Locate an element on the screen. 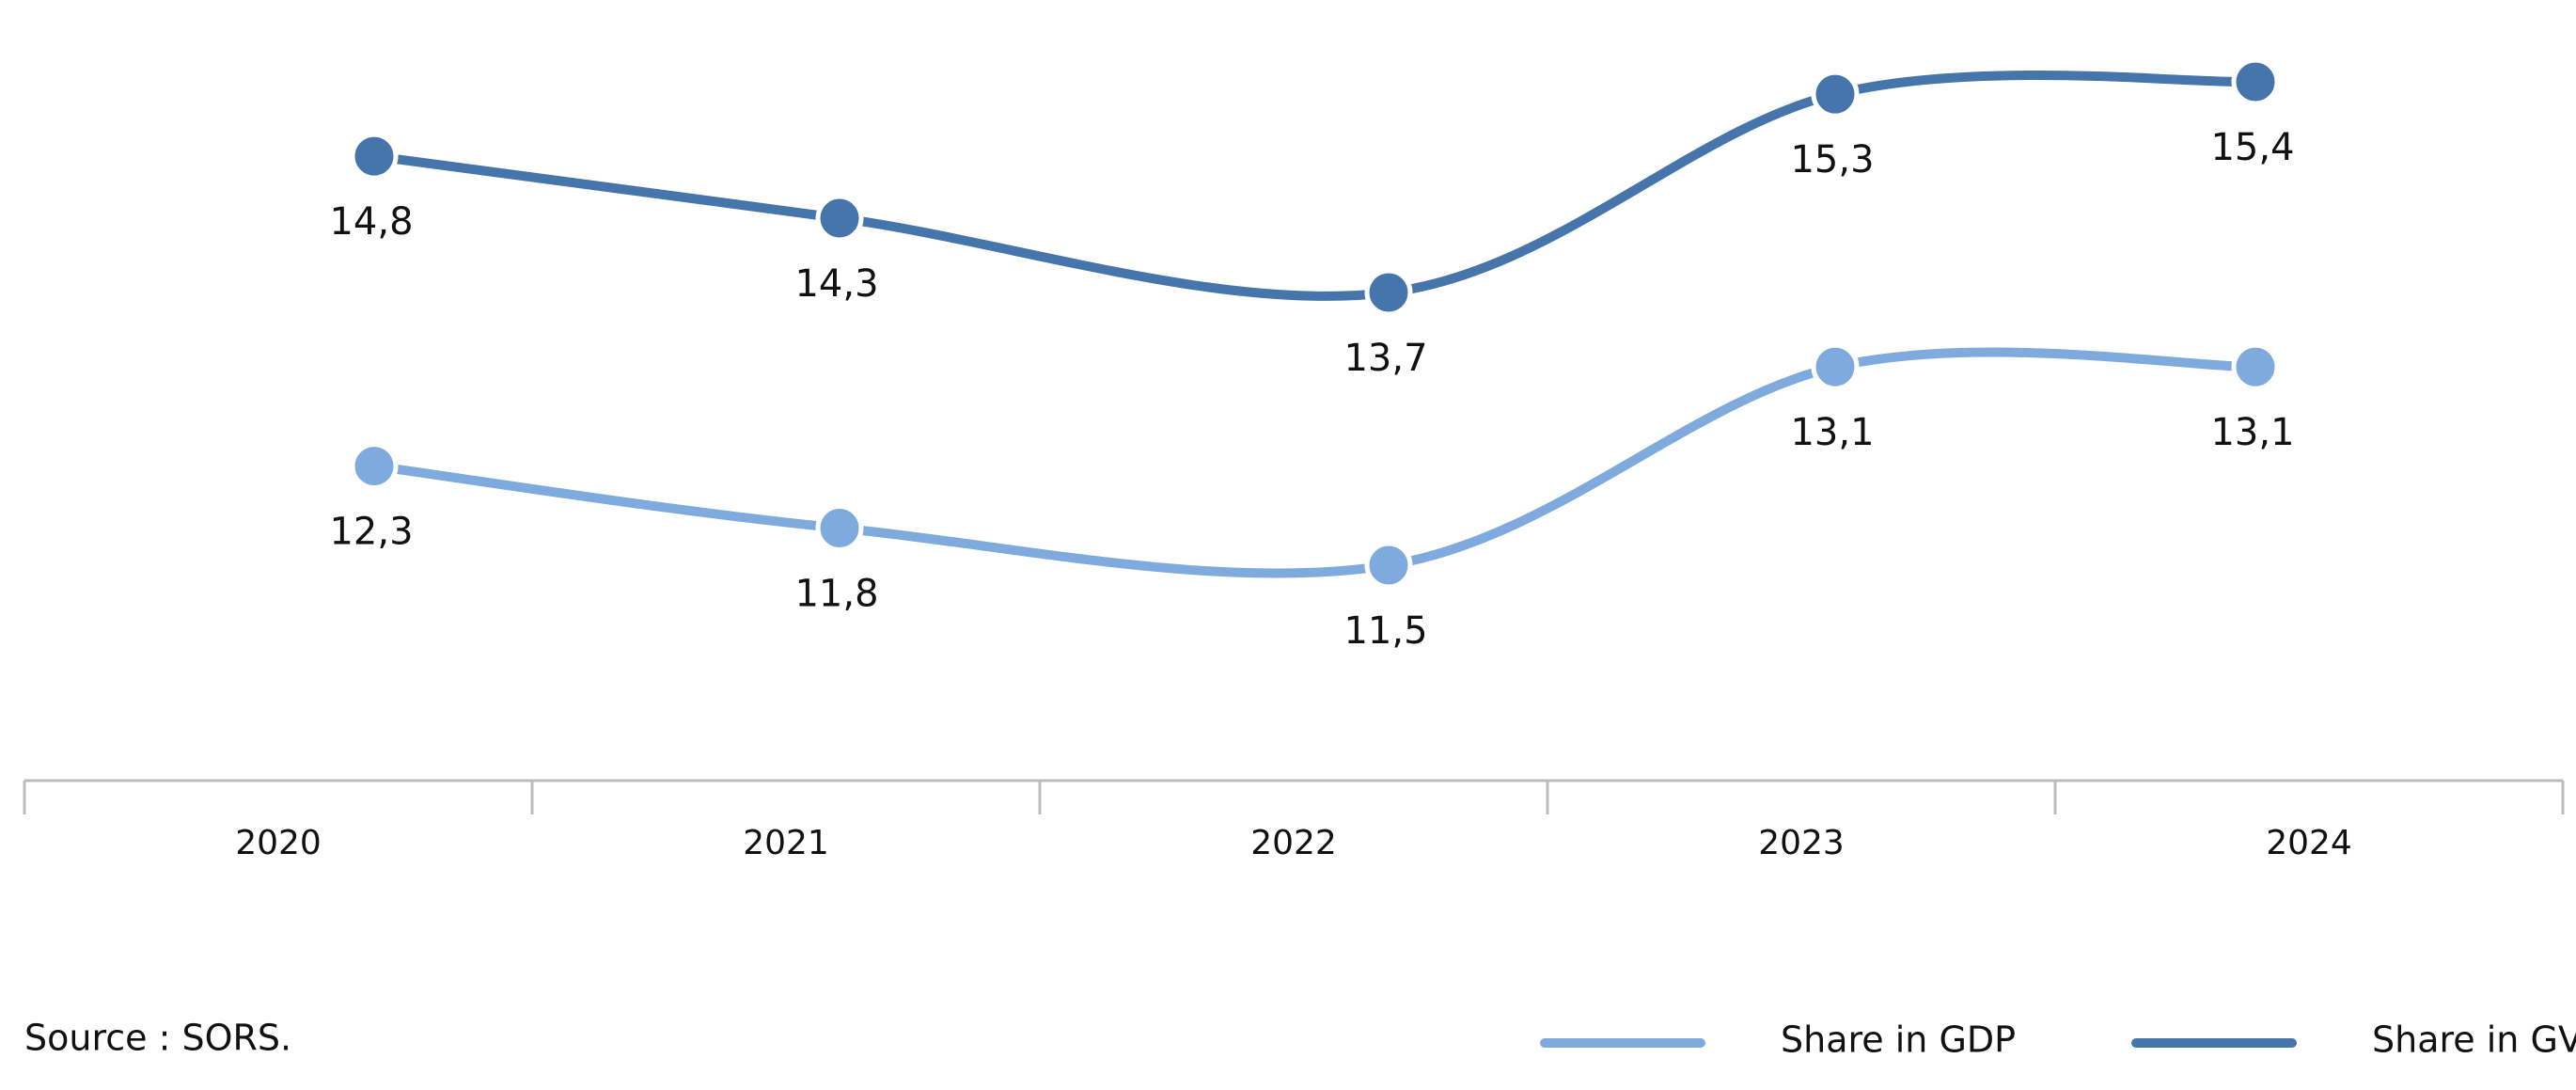 This screenshot has height=1090, width=2576. data-label: 14,3 is located at coordinates (836, 284).